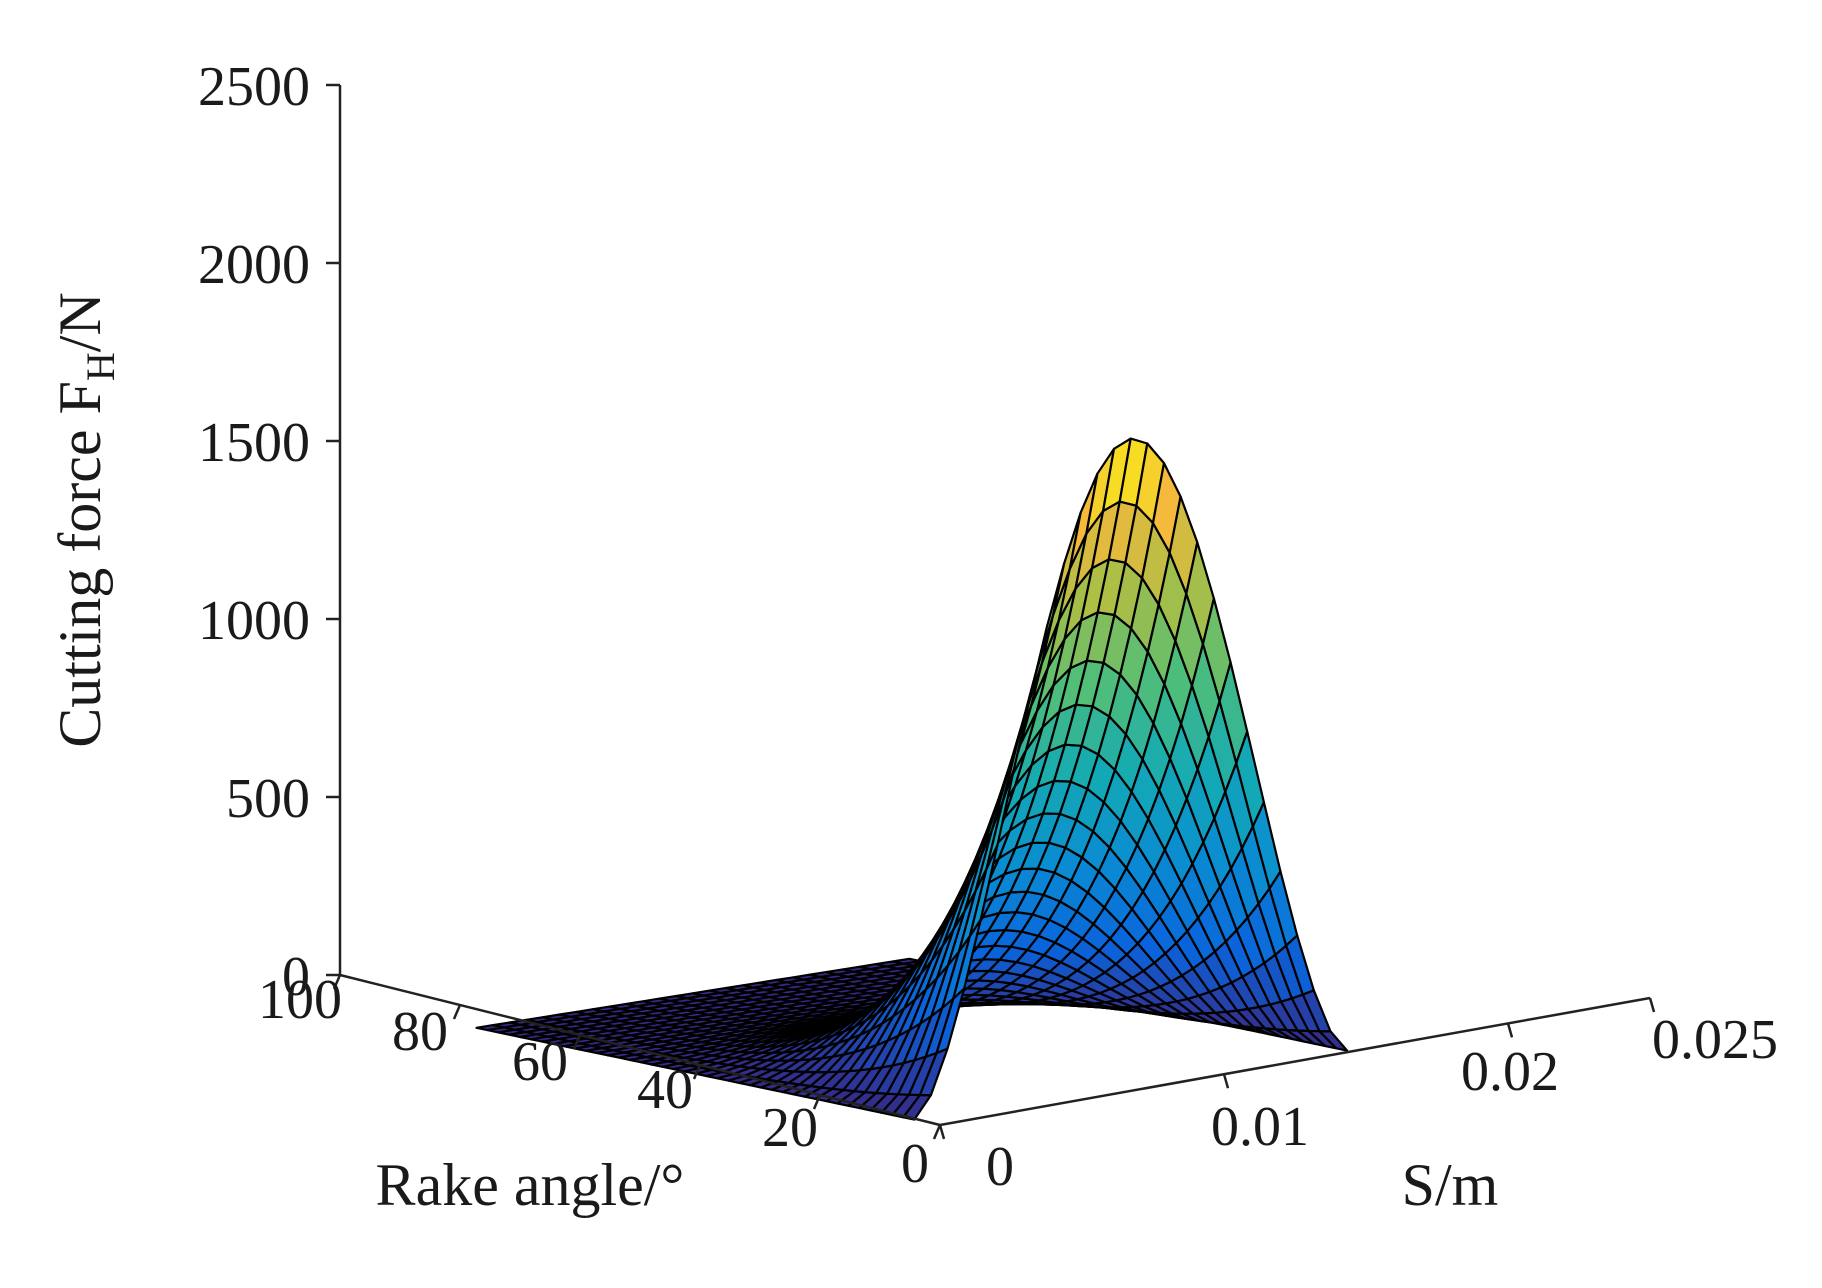 Image resolution: width=1822 pixels, height=1288 pixels. Describe the element at coordinates (790, 1128) in the screenshot. I see `angle-tick-label: 20` at that location.